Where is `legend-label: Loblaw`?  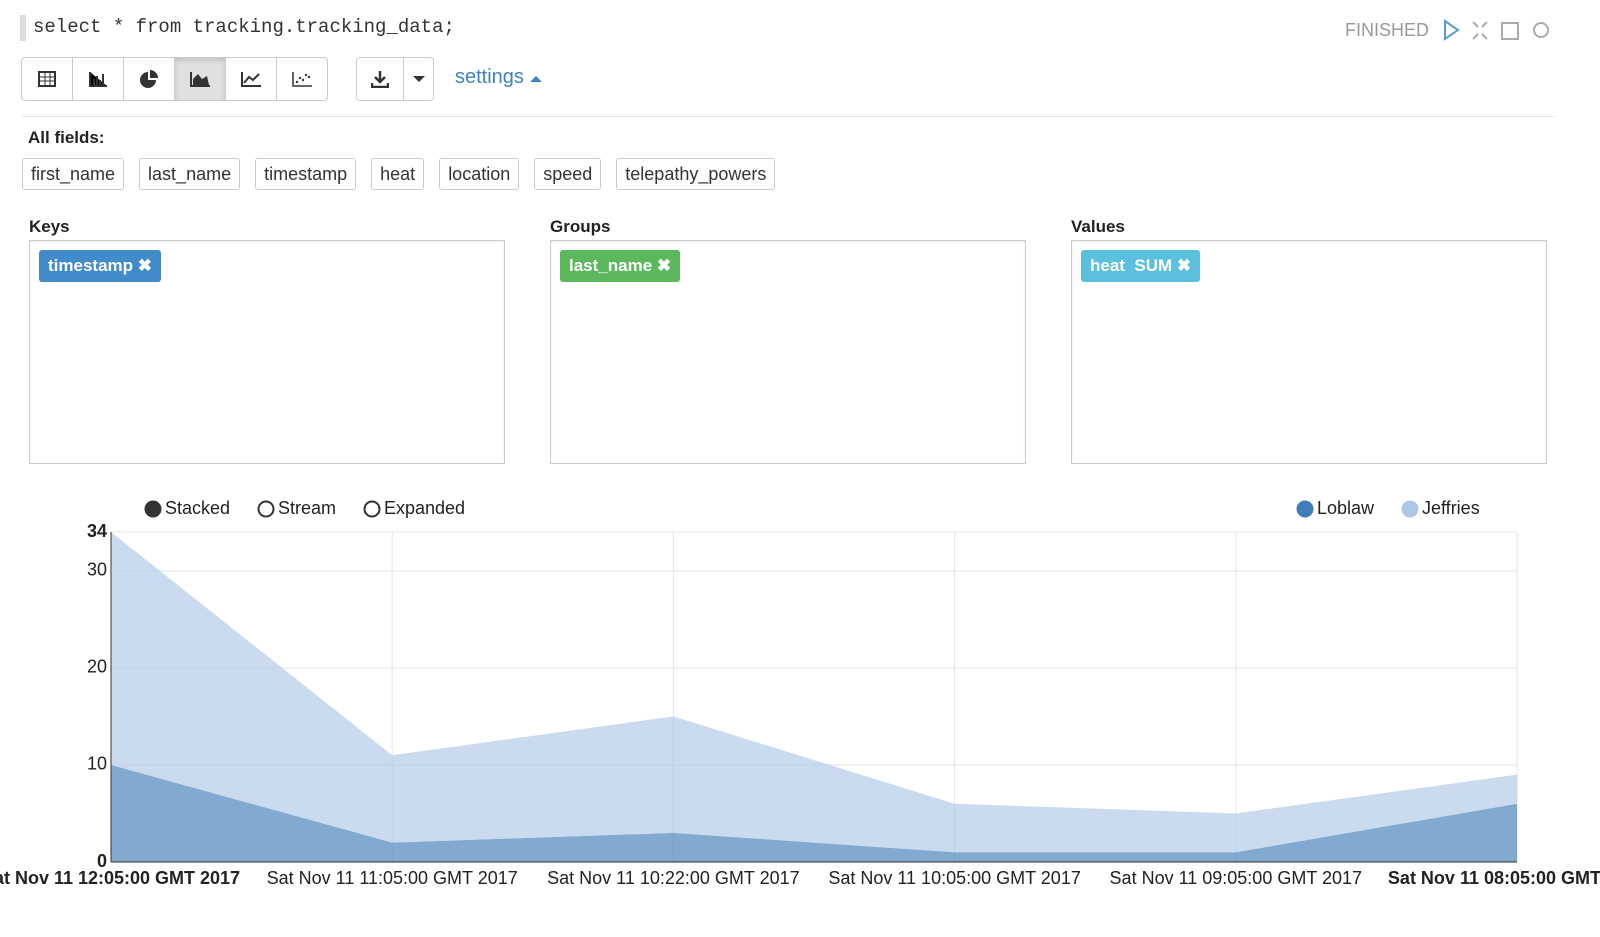
legend-label: Loblaw is located at coordinates (1346, 508).